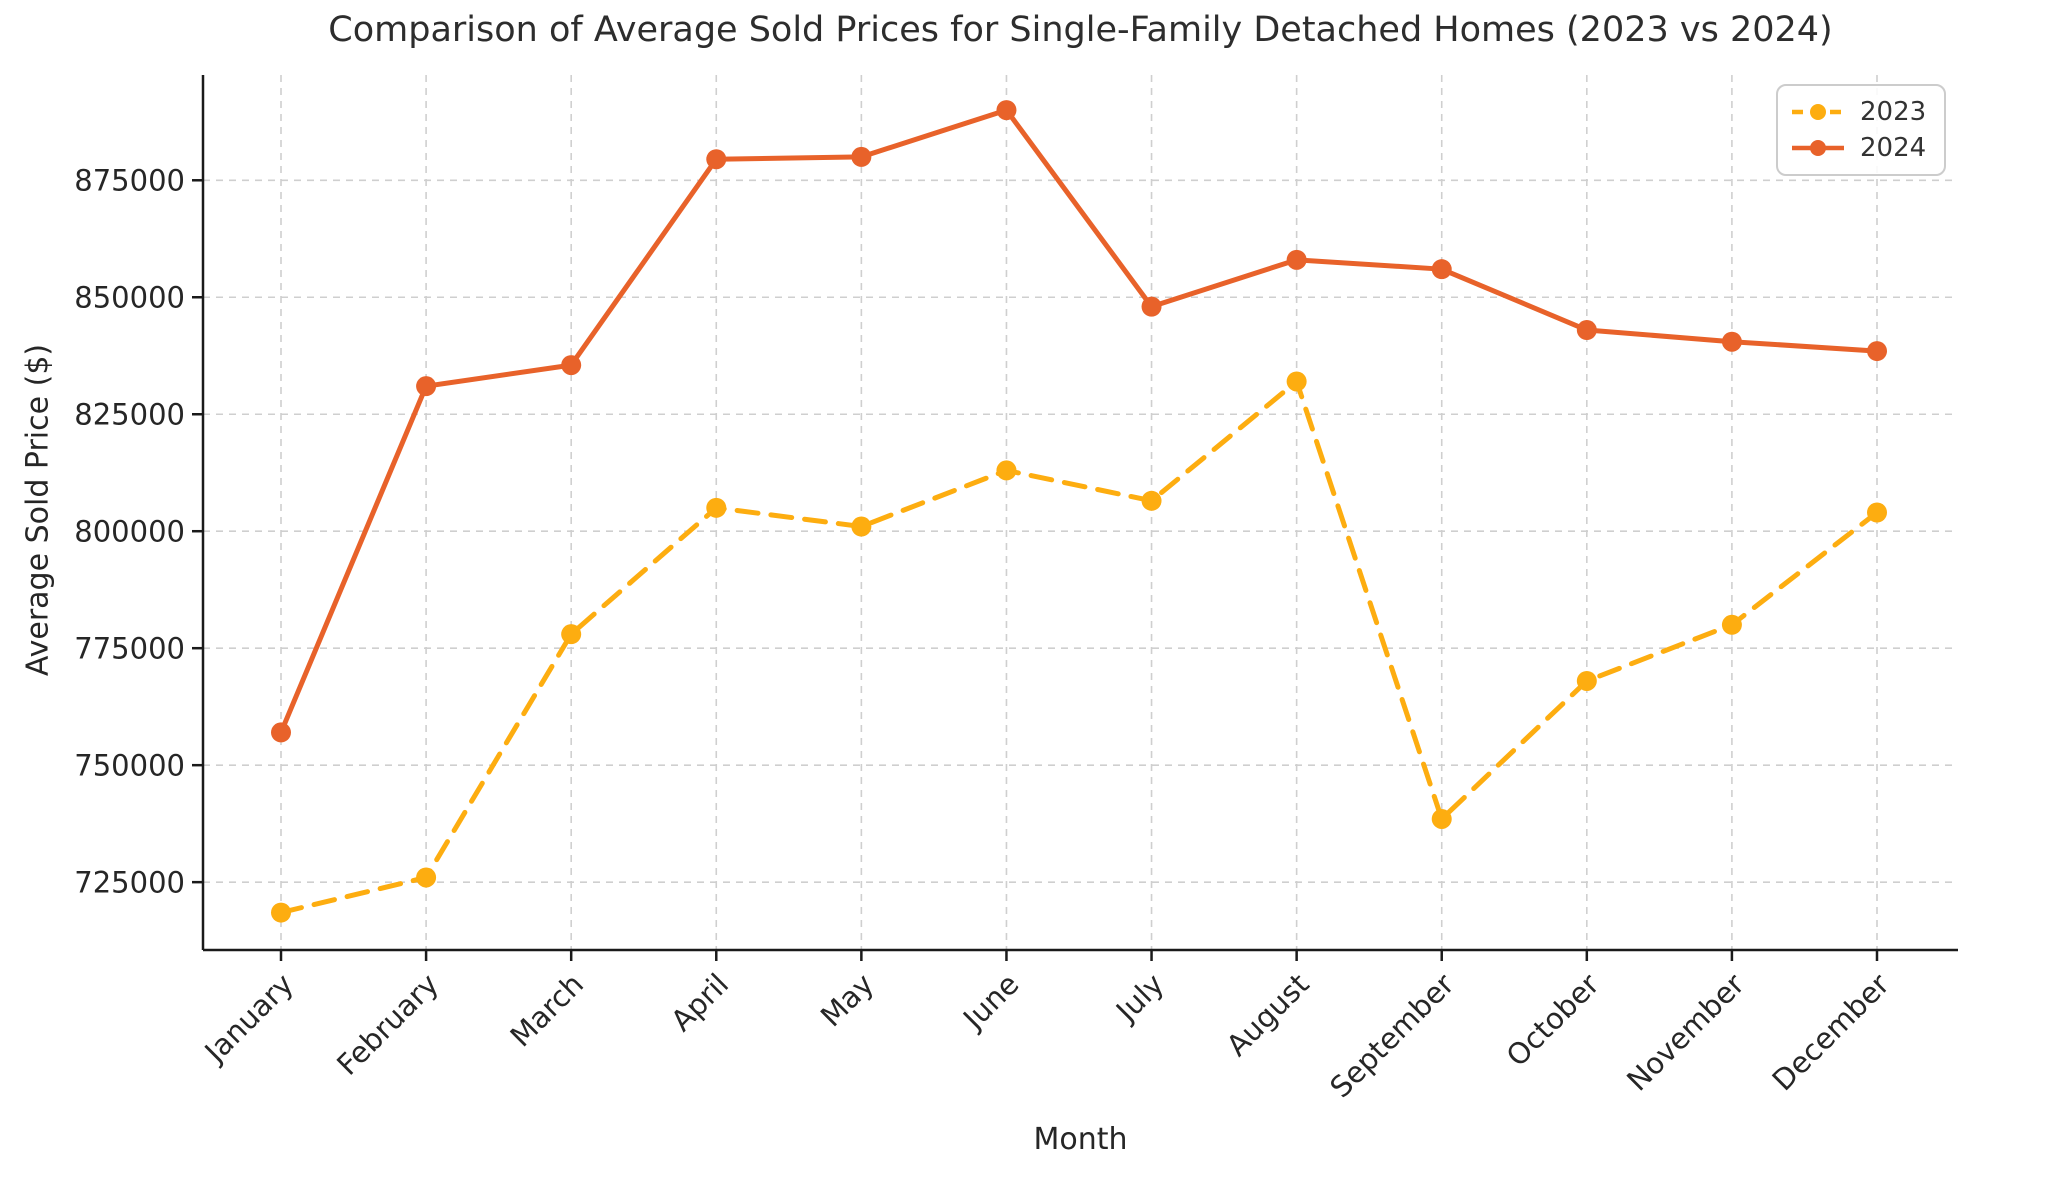 The width and height of the screenshot is (2055, 1180). Describe the element at coordinates (847, 1000) in the screenshot. I see `x-tick-label: May` at that location.